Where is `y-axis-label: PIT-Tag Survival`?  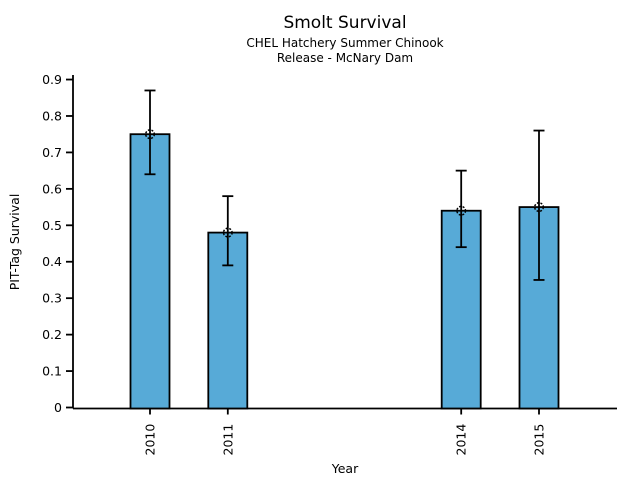 y-axis-label: PIT-Tag Survival is located at coordinates (14, 242).